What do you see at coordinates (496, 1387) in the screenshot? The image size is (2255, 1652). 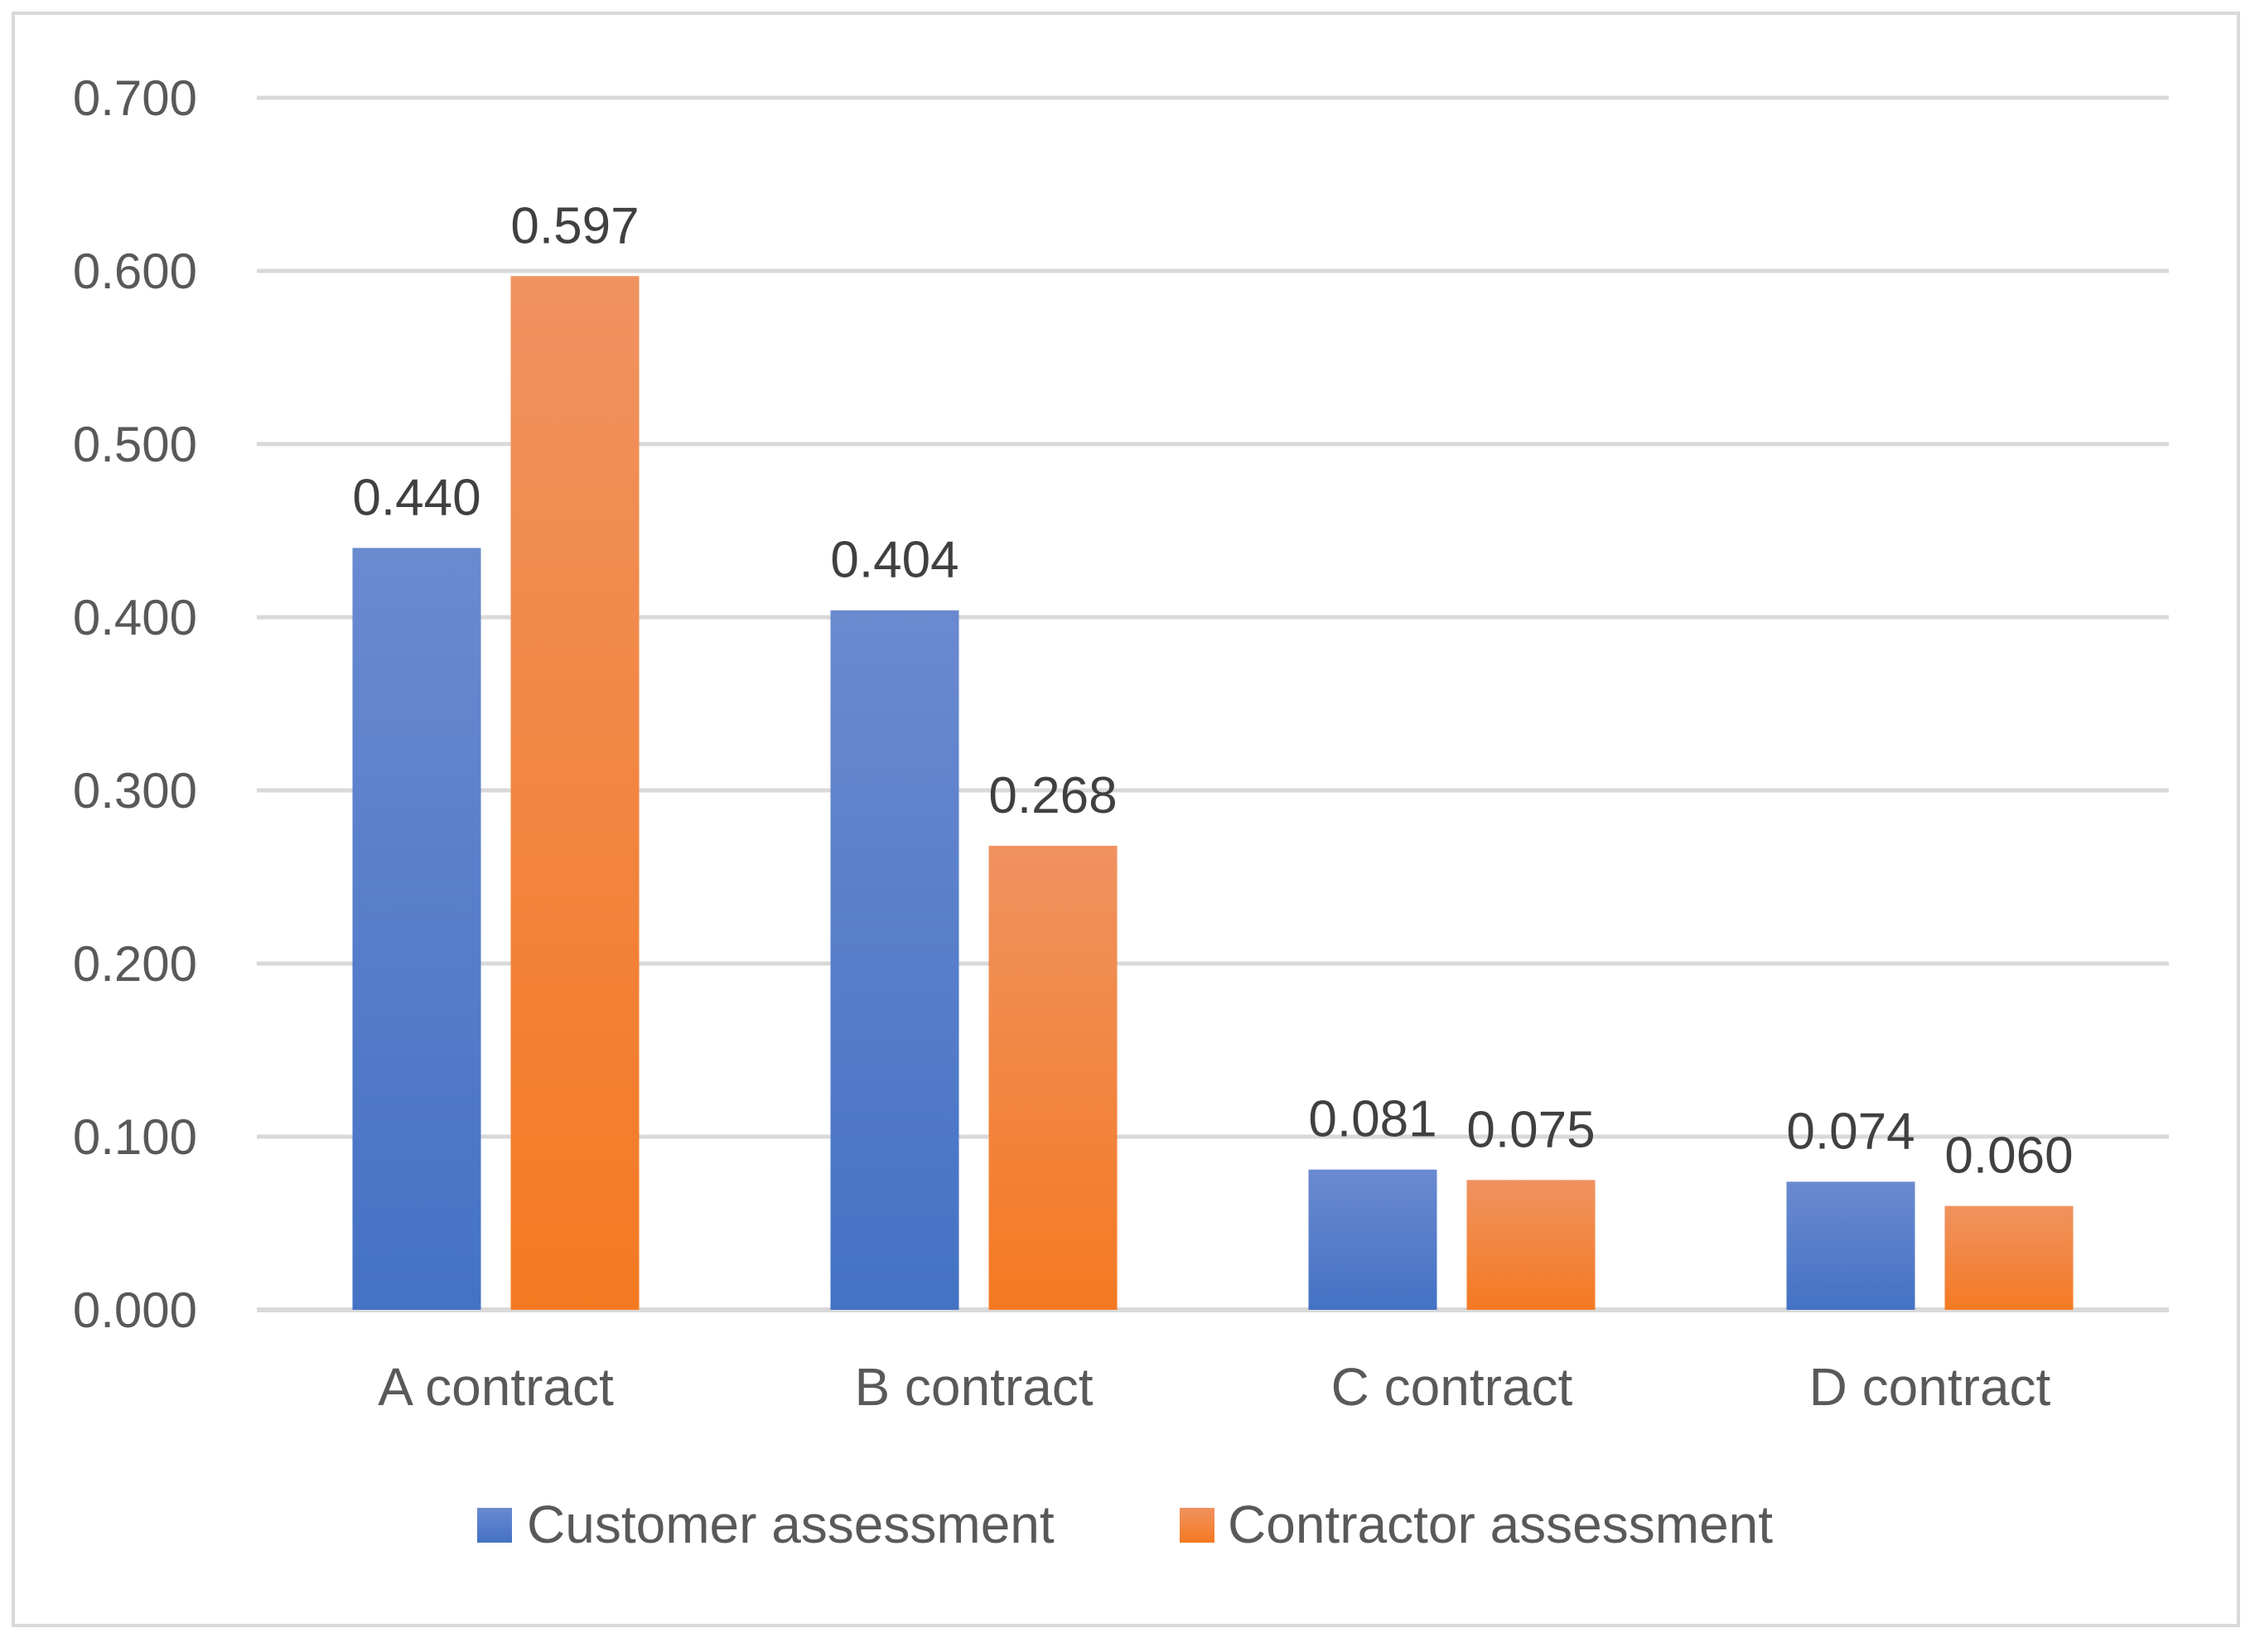 I see `x-category-label: A contract` at bounding box center [496, 1387].